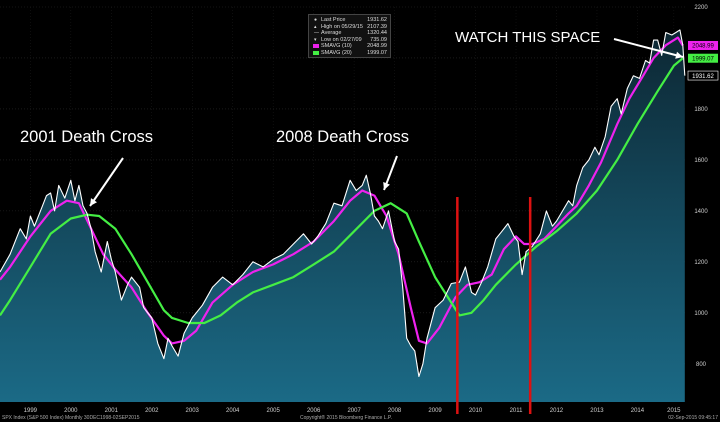 The image size is (720, 422). I want to click on legend-swatch-green, so click(316, 52).